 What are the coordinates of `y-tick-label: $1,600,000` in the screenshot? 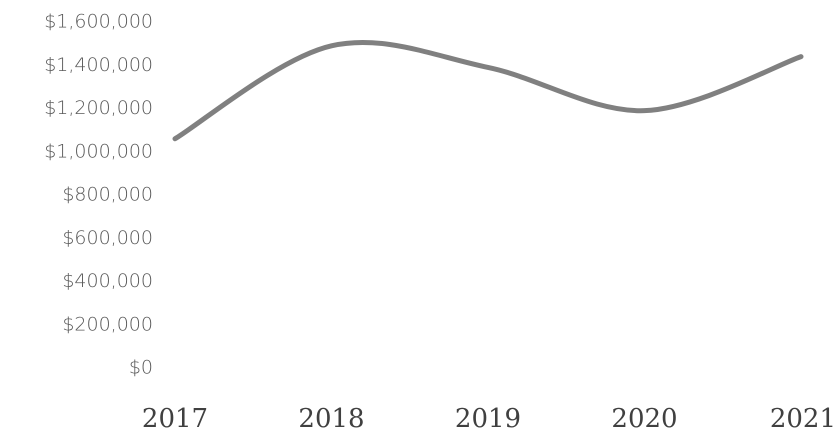 It's located at (98, 22).